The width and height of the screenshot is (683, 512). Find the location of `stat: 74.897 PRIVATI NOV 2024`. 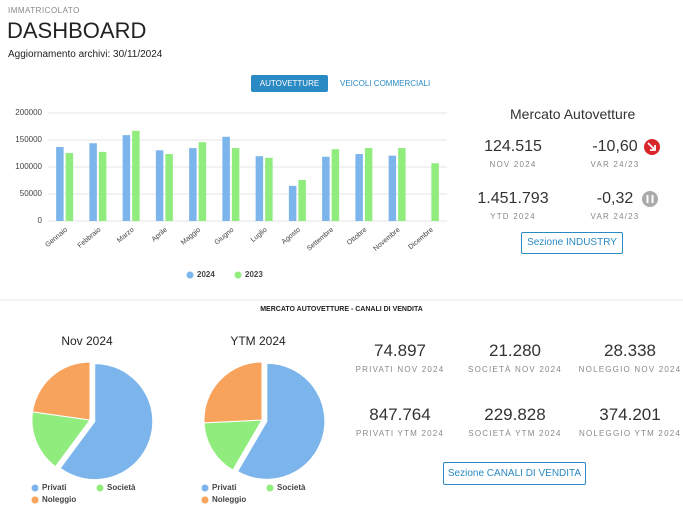

stat: 74.897 PRIVATI NOV 2024 is located at coordinates (400, 358).